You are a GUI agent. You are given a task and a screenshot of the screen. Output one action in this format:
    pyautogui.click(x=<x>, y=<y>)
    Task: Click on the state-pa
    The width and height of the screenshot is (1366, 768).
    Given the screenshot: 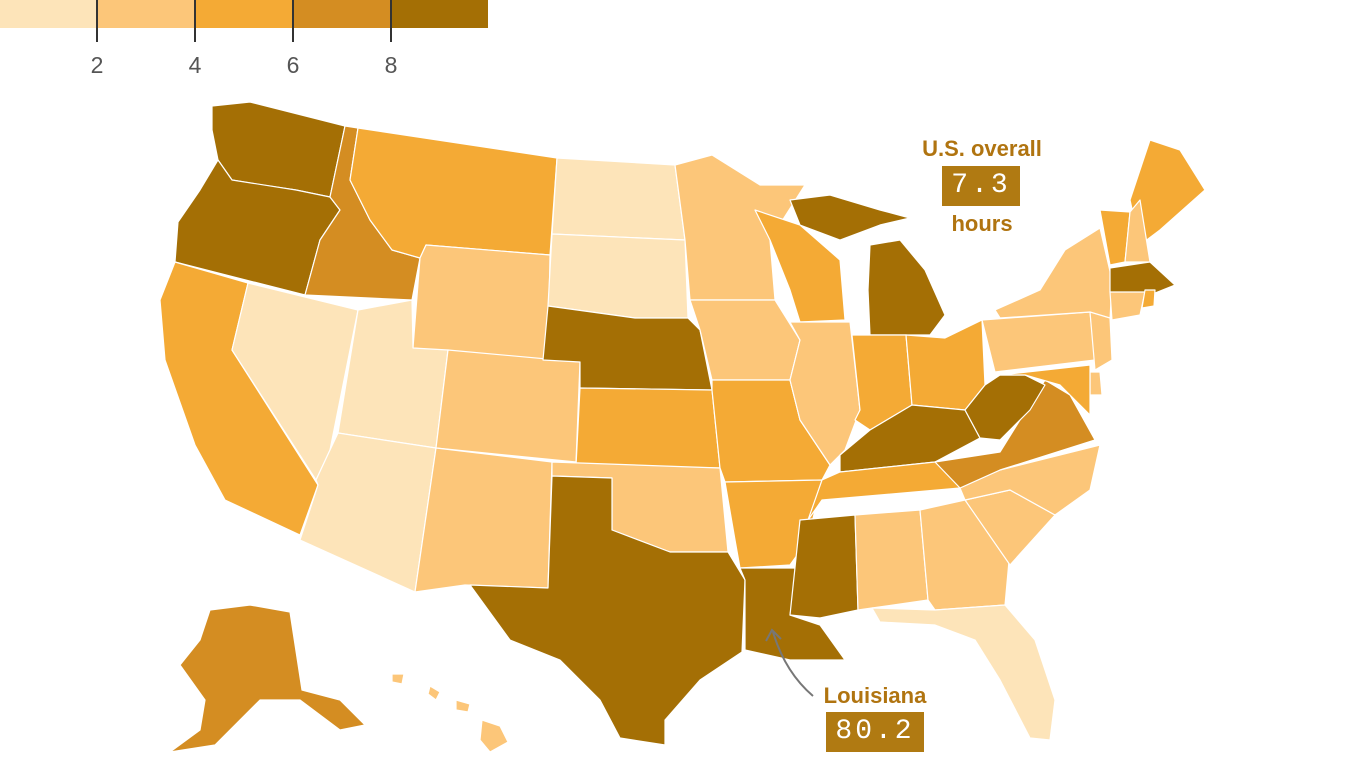 What is the action you would take?
    pyautogui.click(x=1038, y=342)
    